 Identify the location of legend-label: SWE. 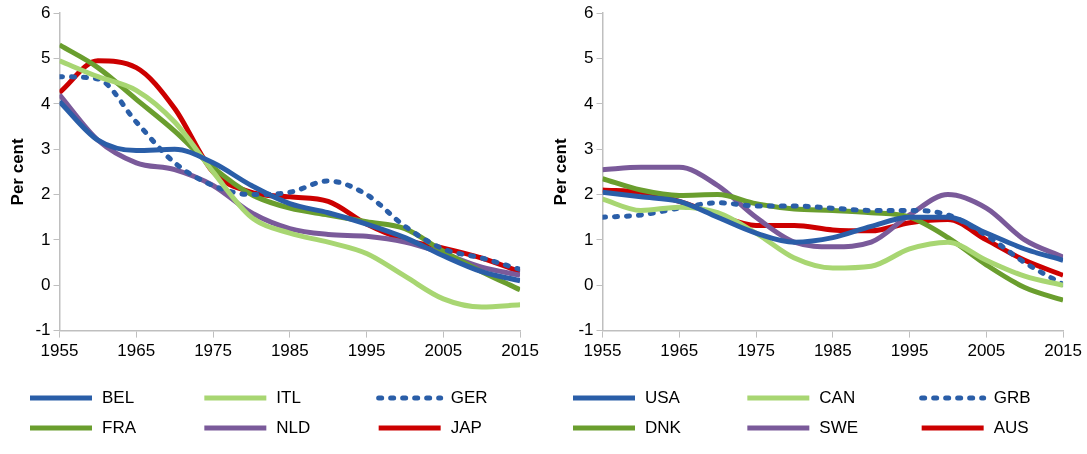
(839, 427).